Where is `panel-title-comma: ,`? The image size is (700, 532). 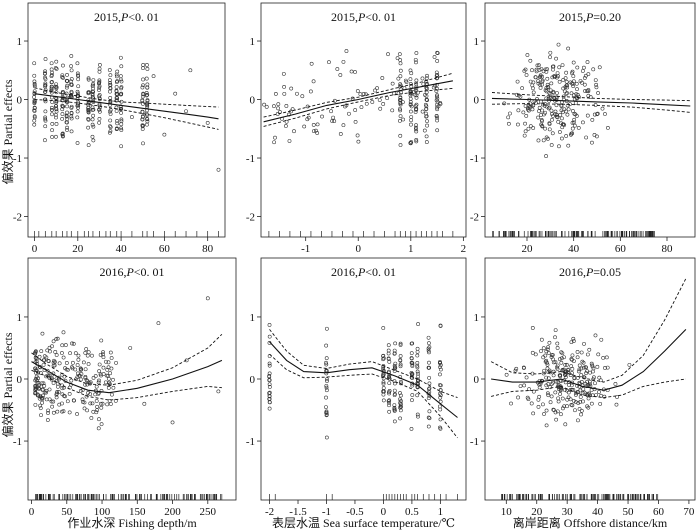
panel-title-comma: , is located at coordinates (356, 17).